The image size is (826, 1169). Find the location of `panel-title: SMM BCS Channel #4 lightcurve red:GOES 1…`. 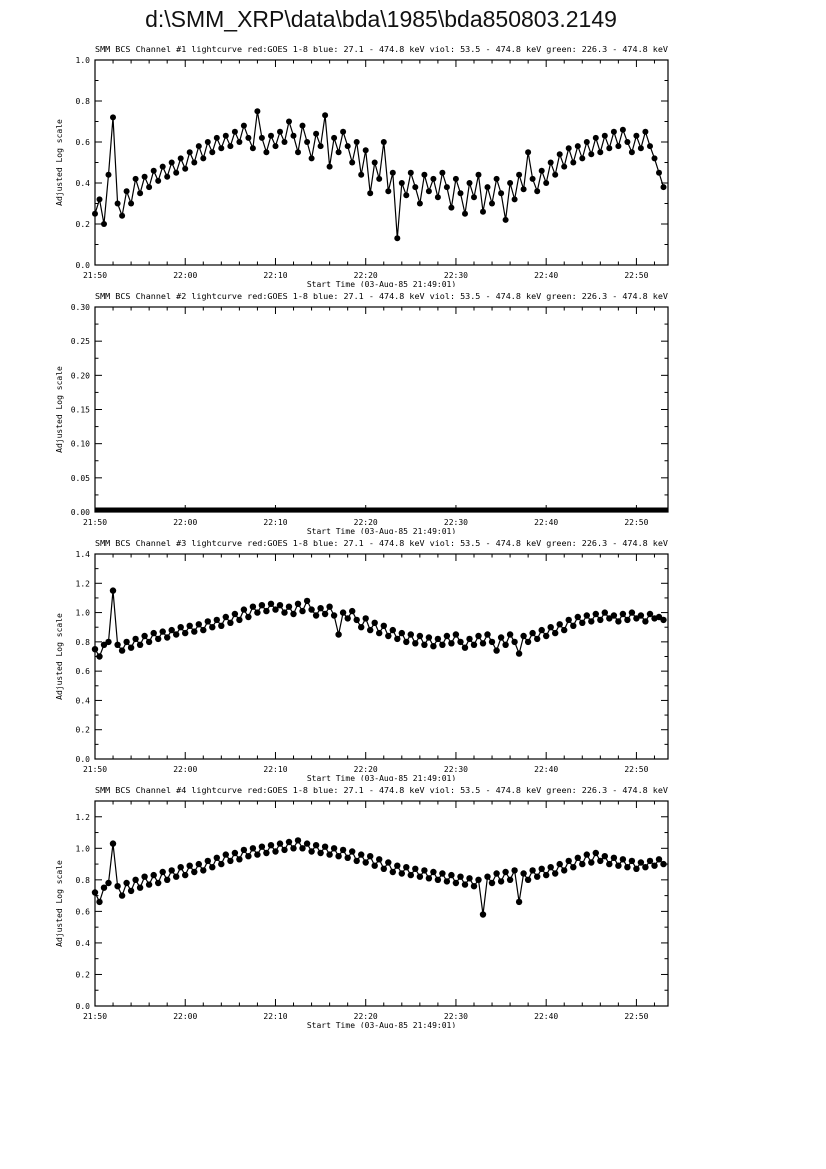

panel-title: SMM BCS Channel #4 lightcurve red:GOES 1… is located at coordinates (381, 790).